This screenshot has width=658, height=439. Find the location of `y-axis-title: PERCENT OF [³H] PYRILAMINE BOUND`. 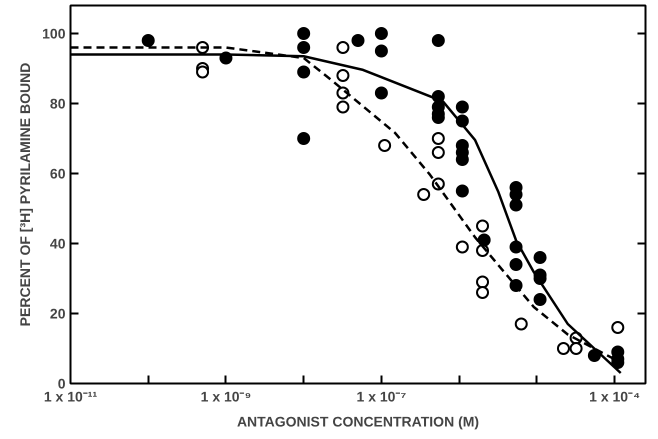

y-axis-title: PERCENT OF [³H] PYRILAMINE BOUND is located at coordinates (25, 194).